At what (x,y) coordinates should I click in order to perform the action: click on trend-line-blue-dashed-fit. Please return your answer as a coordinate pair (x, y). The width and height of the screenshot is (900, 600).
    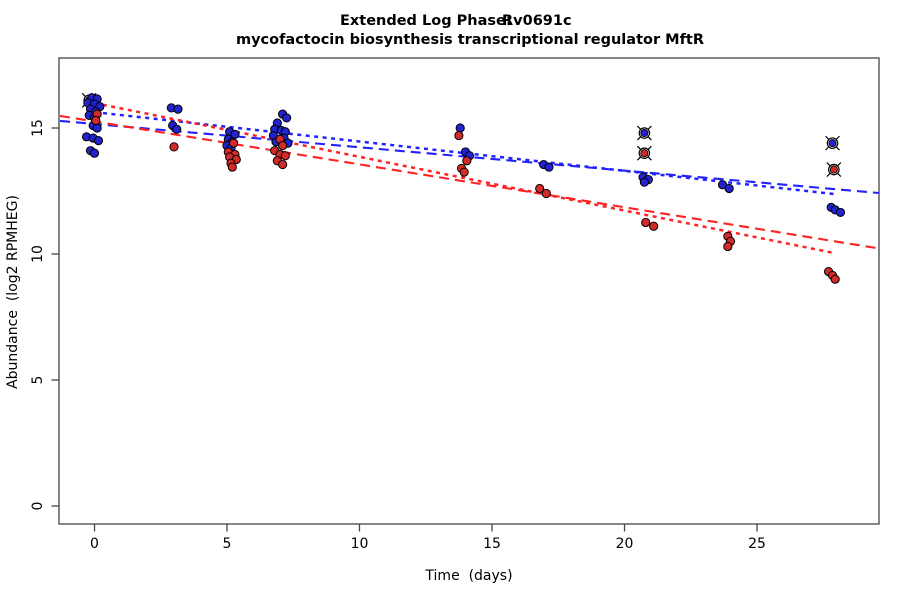
    Looking at the image, I should click on (469, 157).